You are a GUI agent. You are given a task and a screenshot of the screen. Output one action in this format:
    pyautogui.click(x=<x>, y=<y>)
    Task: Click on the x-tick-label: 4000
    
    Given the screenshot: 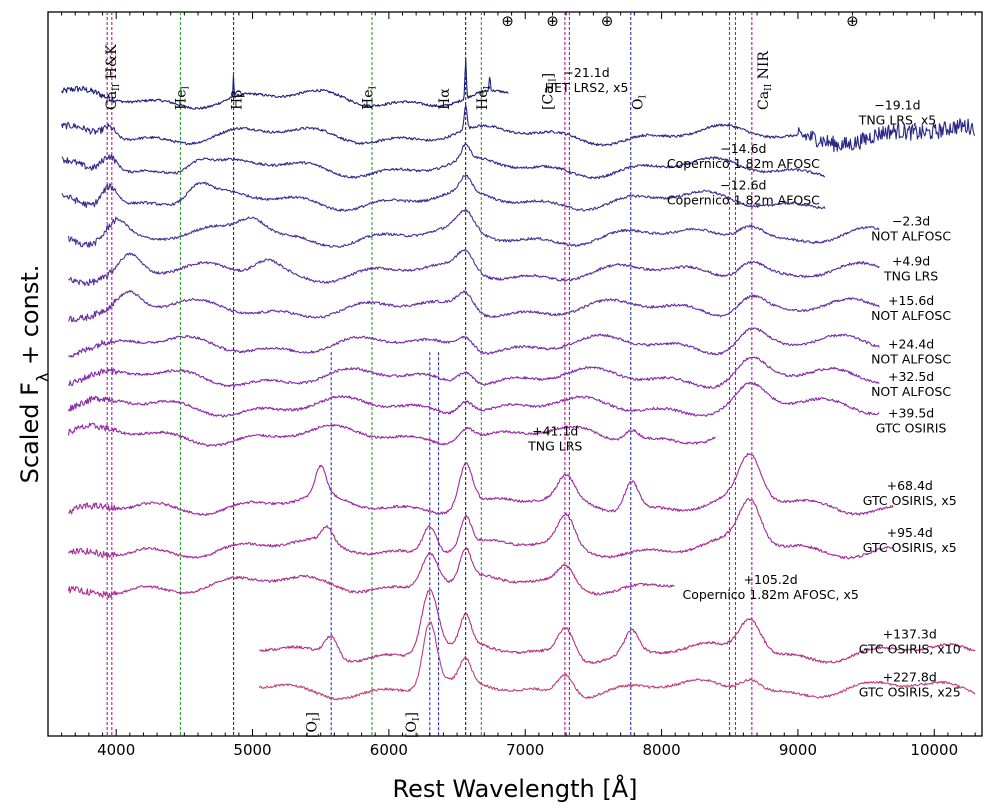 What is the action you would take?
    pyautogui.click(x=116, y=750)
    